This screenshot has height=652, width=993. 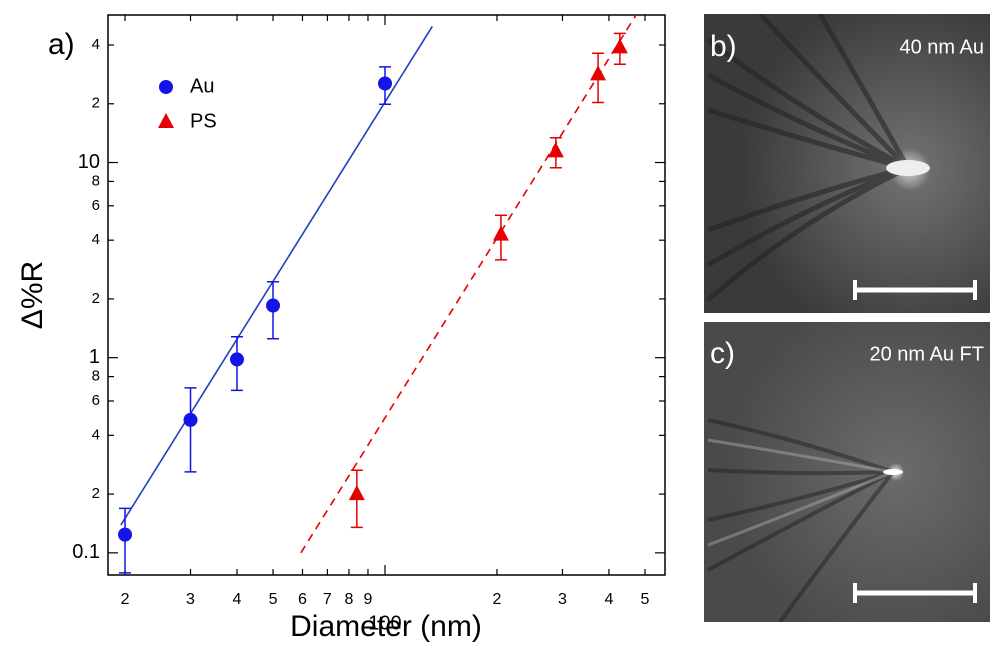 I want to click on x-axis-label: Diameter (nm), so click(x=386, y=626).